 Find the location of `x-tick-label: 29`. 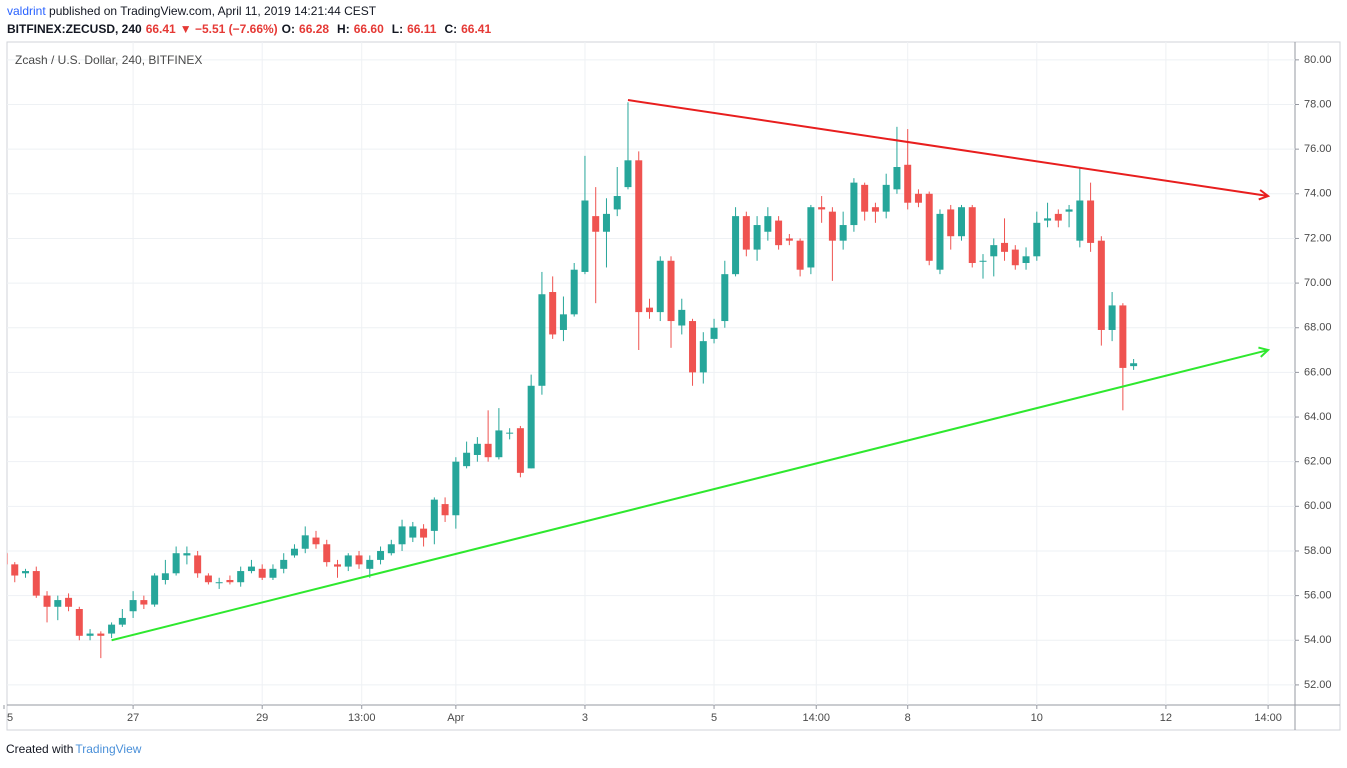

x-tick-label: 29 is located at coordinates (262, 718).